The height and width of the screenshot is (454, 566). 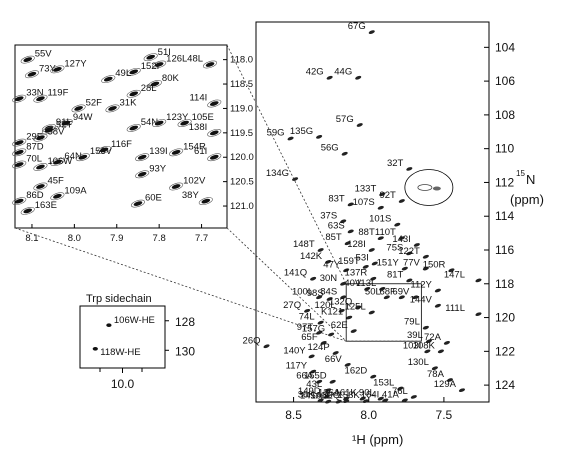 I want to click on main-peak-label-72a: 72A, so click(x=433, y=337).